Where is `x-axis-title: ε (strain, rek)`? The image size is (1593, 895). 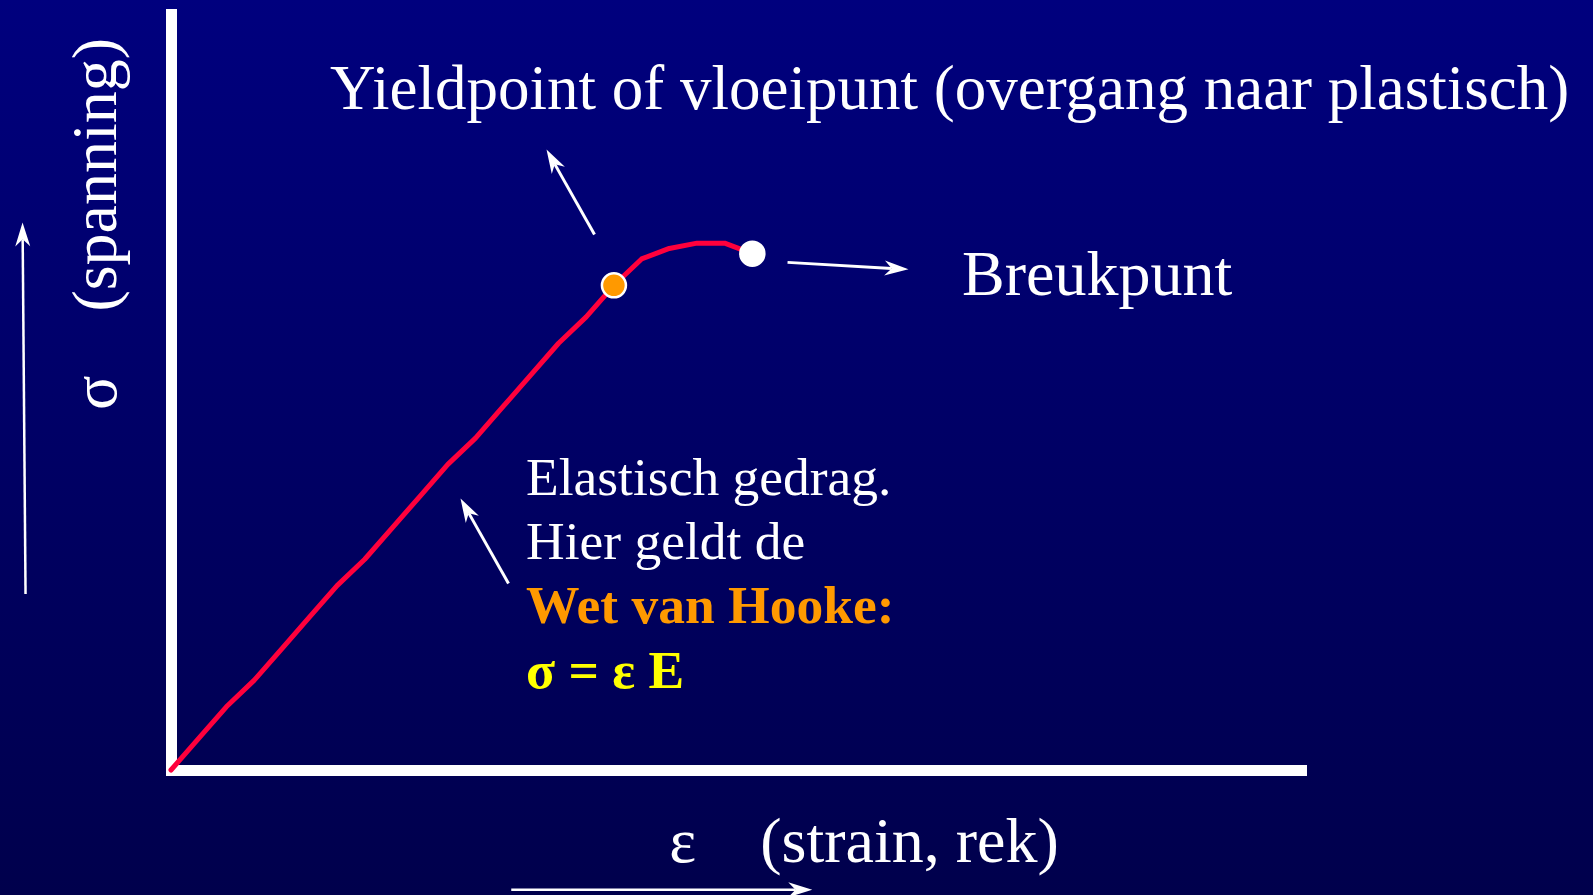 x-axis-title: ε (strain, rek) is located at coordinates (864, 840).